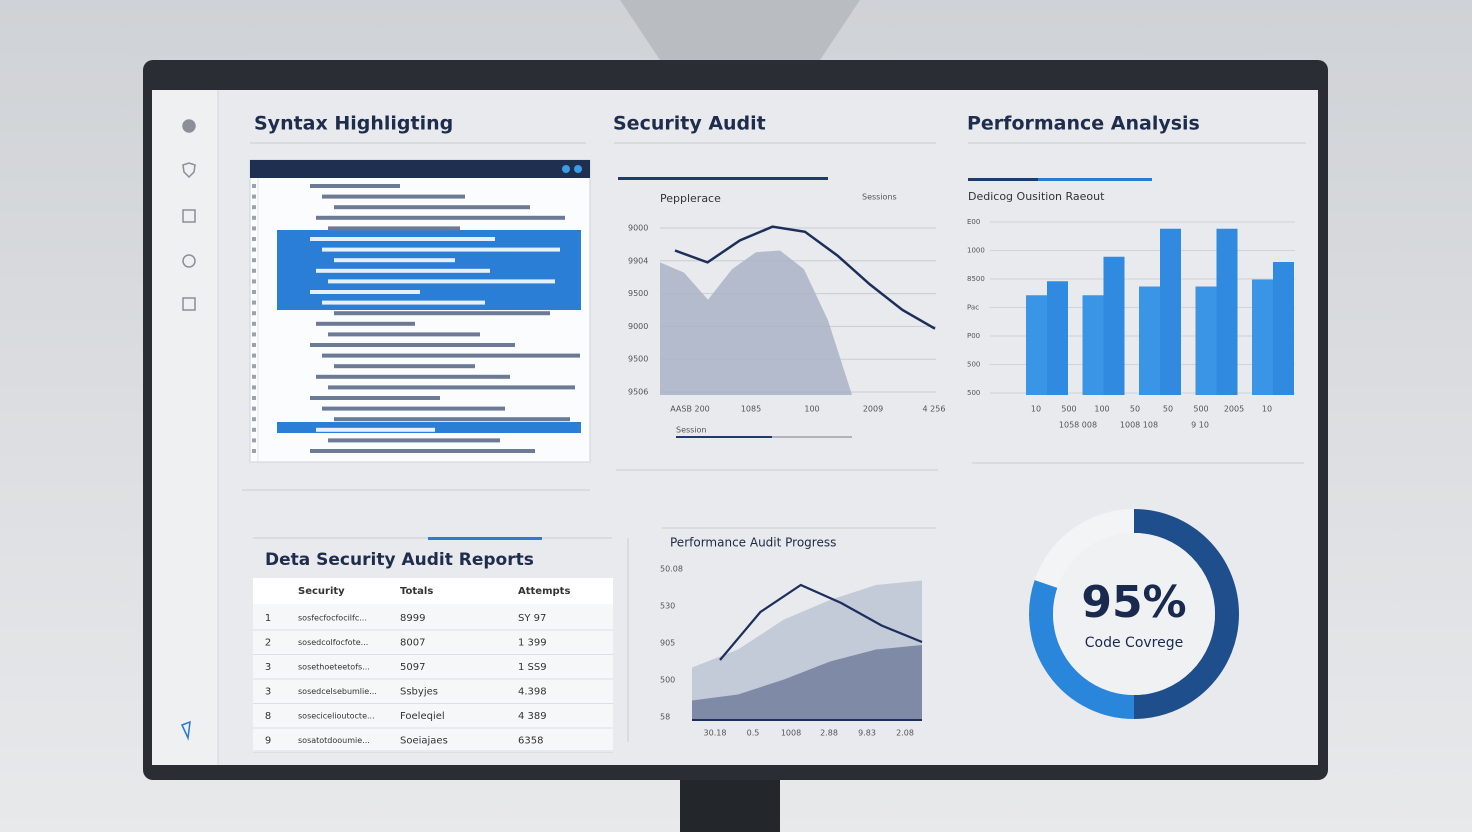 This screenshot has height=836, width=1472. What do you see at coordinates (268, 618) in the screenshot?
I see `table-cell: 1` at bounding box center [268, 618].